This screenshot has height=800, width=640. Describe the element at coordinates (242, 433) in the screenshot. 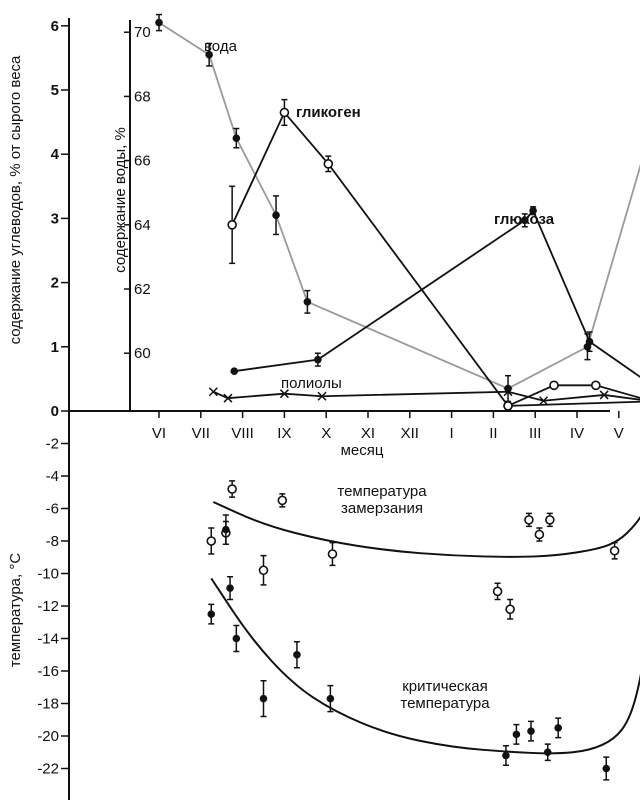

I see `month-tick-label: VIII` at that location.